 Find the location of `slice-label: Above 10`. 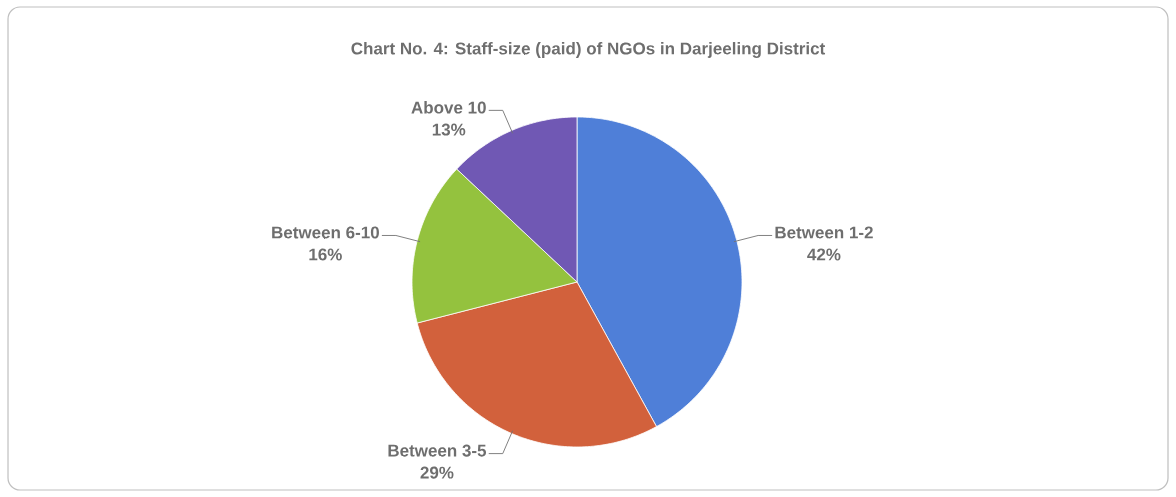

slice-label: Above 10 is located at coordinates (448, 107).